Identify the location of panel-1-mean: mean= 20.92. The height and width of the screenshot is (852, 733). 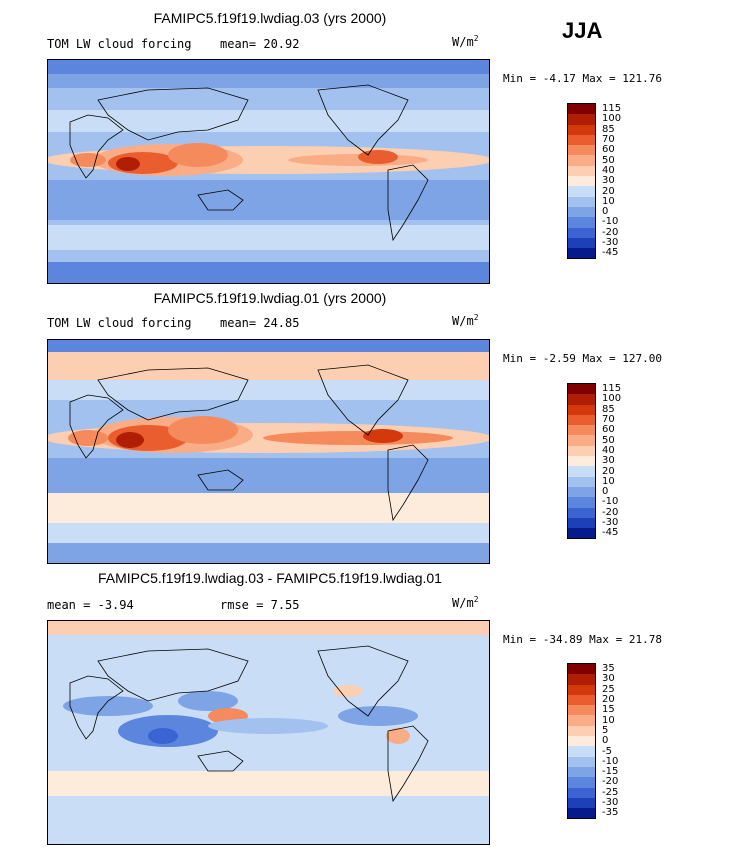
(259, 44).